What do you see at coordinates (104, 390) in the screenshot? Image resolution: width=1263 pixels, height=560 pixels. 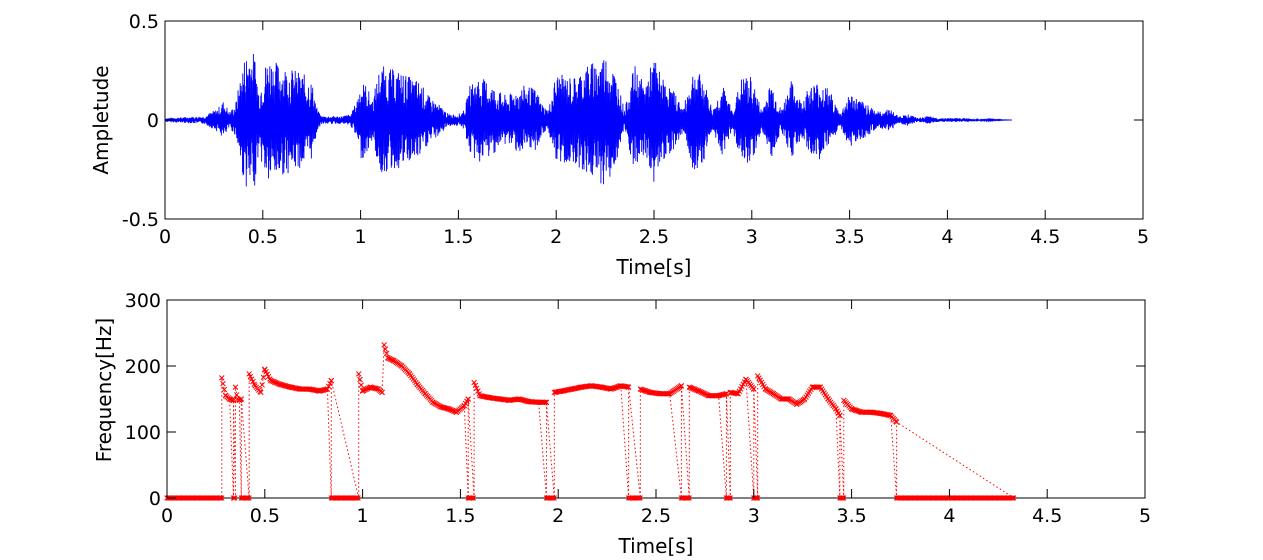 I see `pitch-y-axis-label: Frequency[Hz]` at bounding box center [104, 390].